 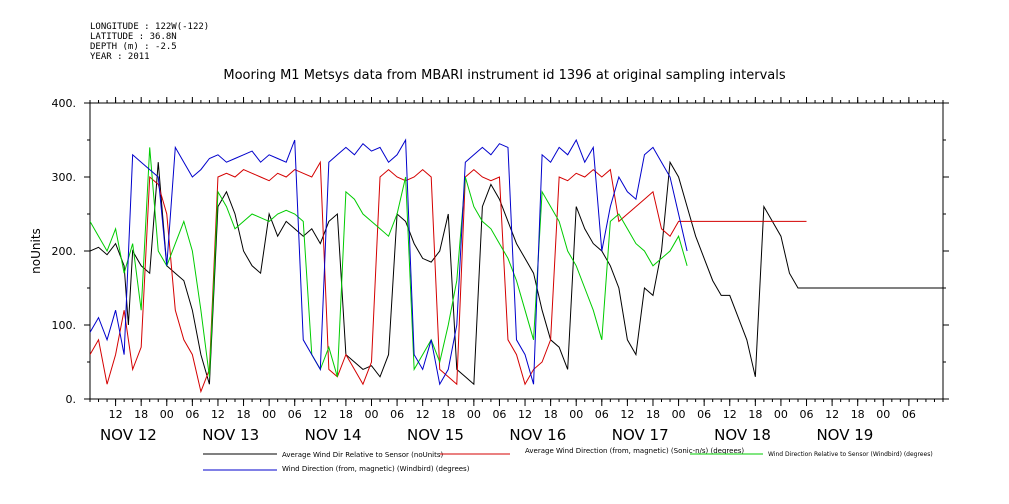 I want to click on year-label: YEAR : 2011, so click(x=120, y=57).